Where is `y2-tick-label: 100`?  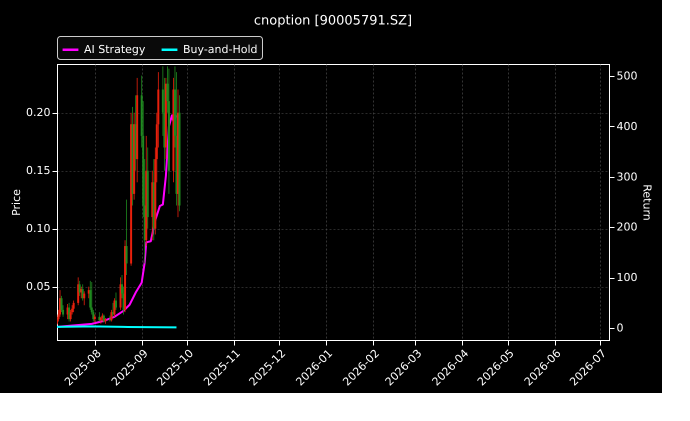
y2-tick-label: 100 is located at coordinates (627, 277).